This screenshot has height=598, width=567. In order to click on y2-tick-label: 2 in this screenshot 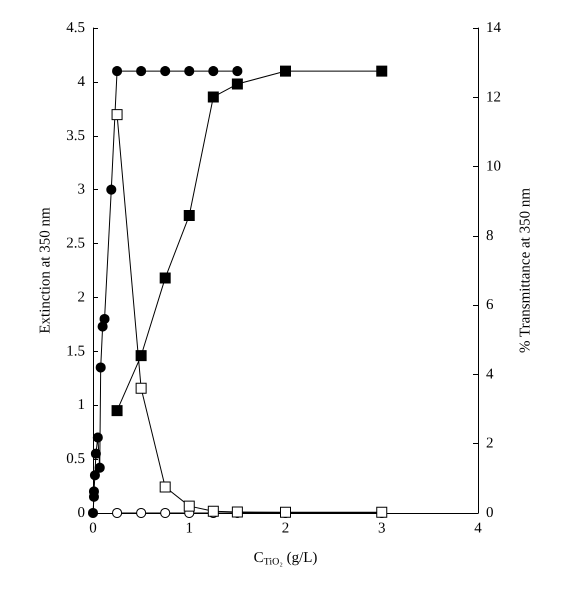, I will do `click(490, 444)`.